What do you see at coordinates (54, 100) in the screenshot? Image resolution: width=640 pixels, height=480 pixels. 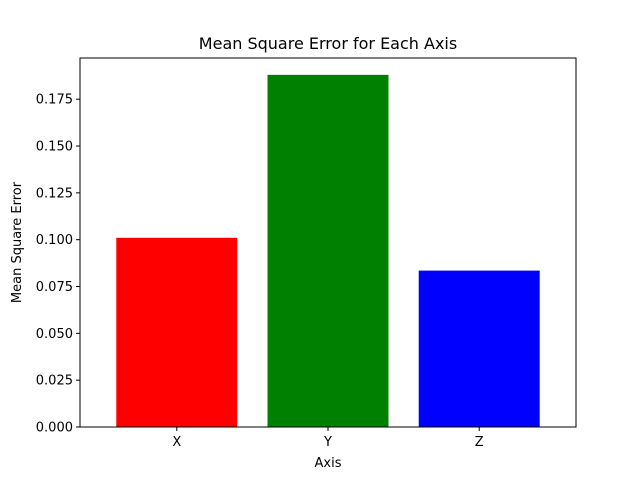 I see `y-tick-label: 0.175` at bounding box center [54, 100].